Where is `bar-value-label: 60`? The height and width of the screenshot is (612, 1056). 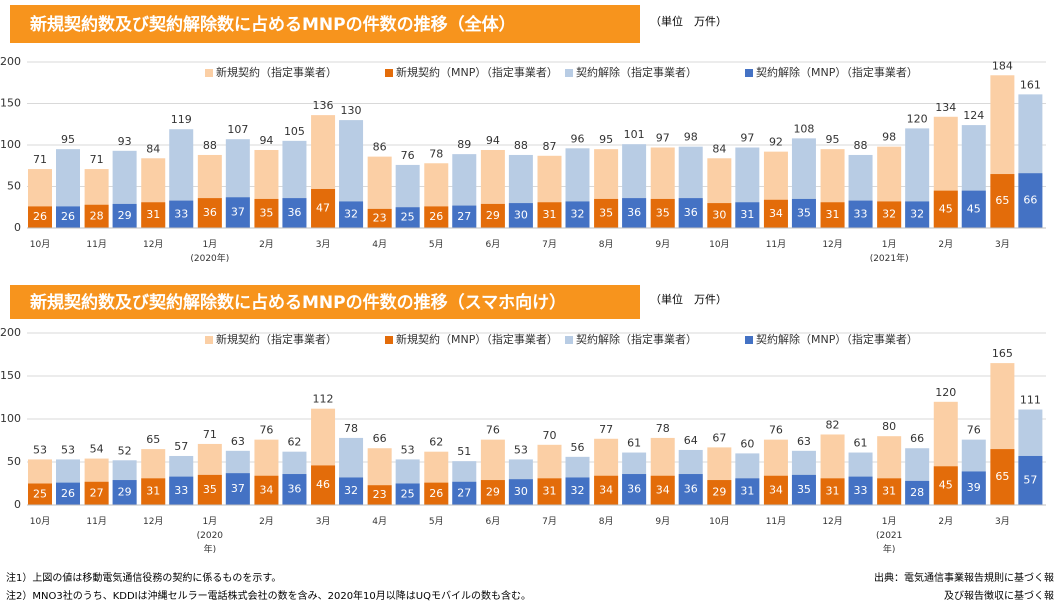
bar-value-label: 60 is located at coordinates (747, 443).